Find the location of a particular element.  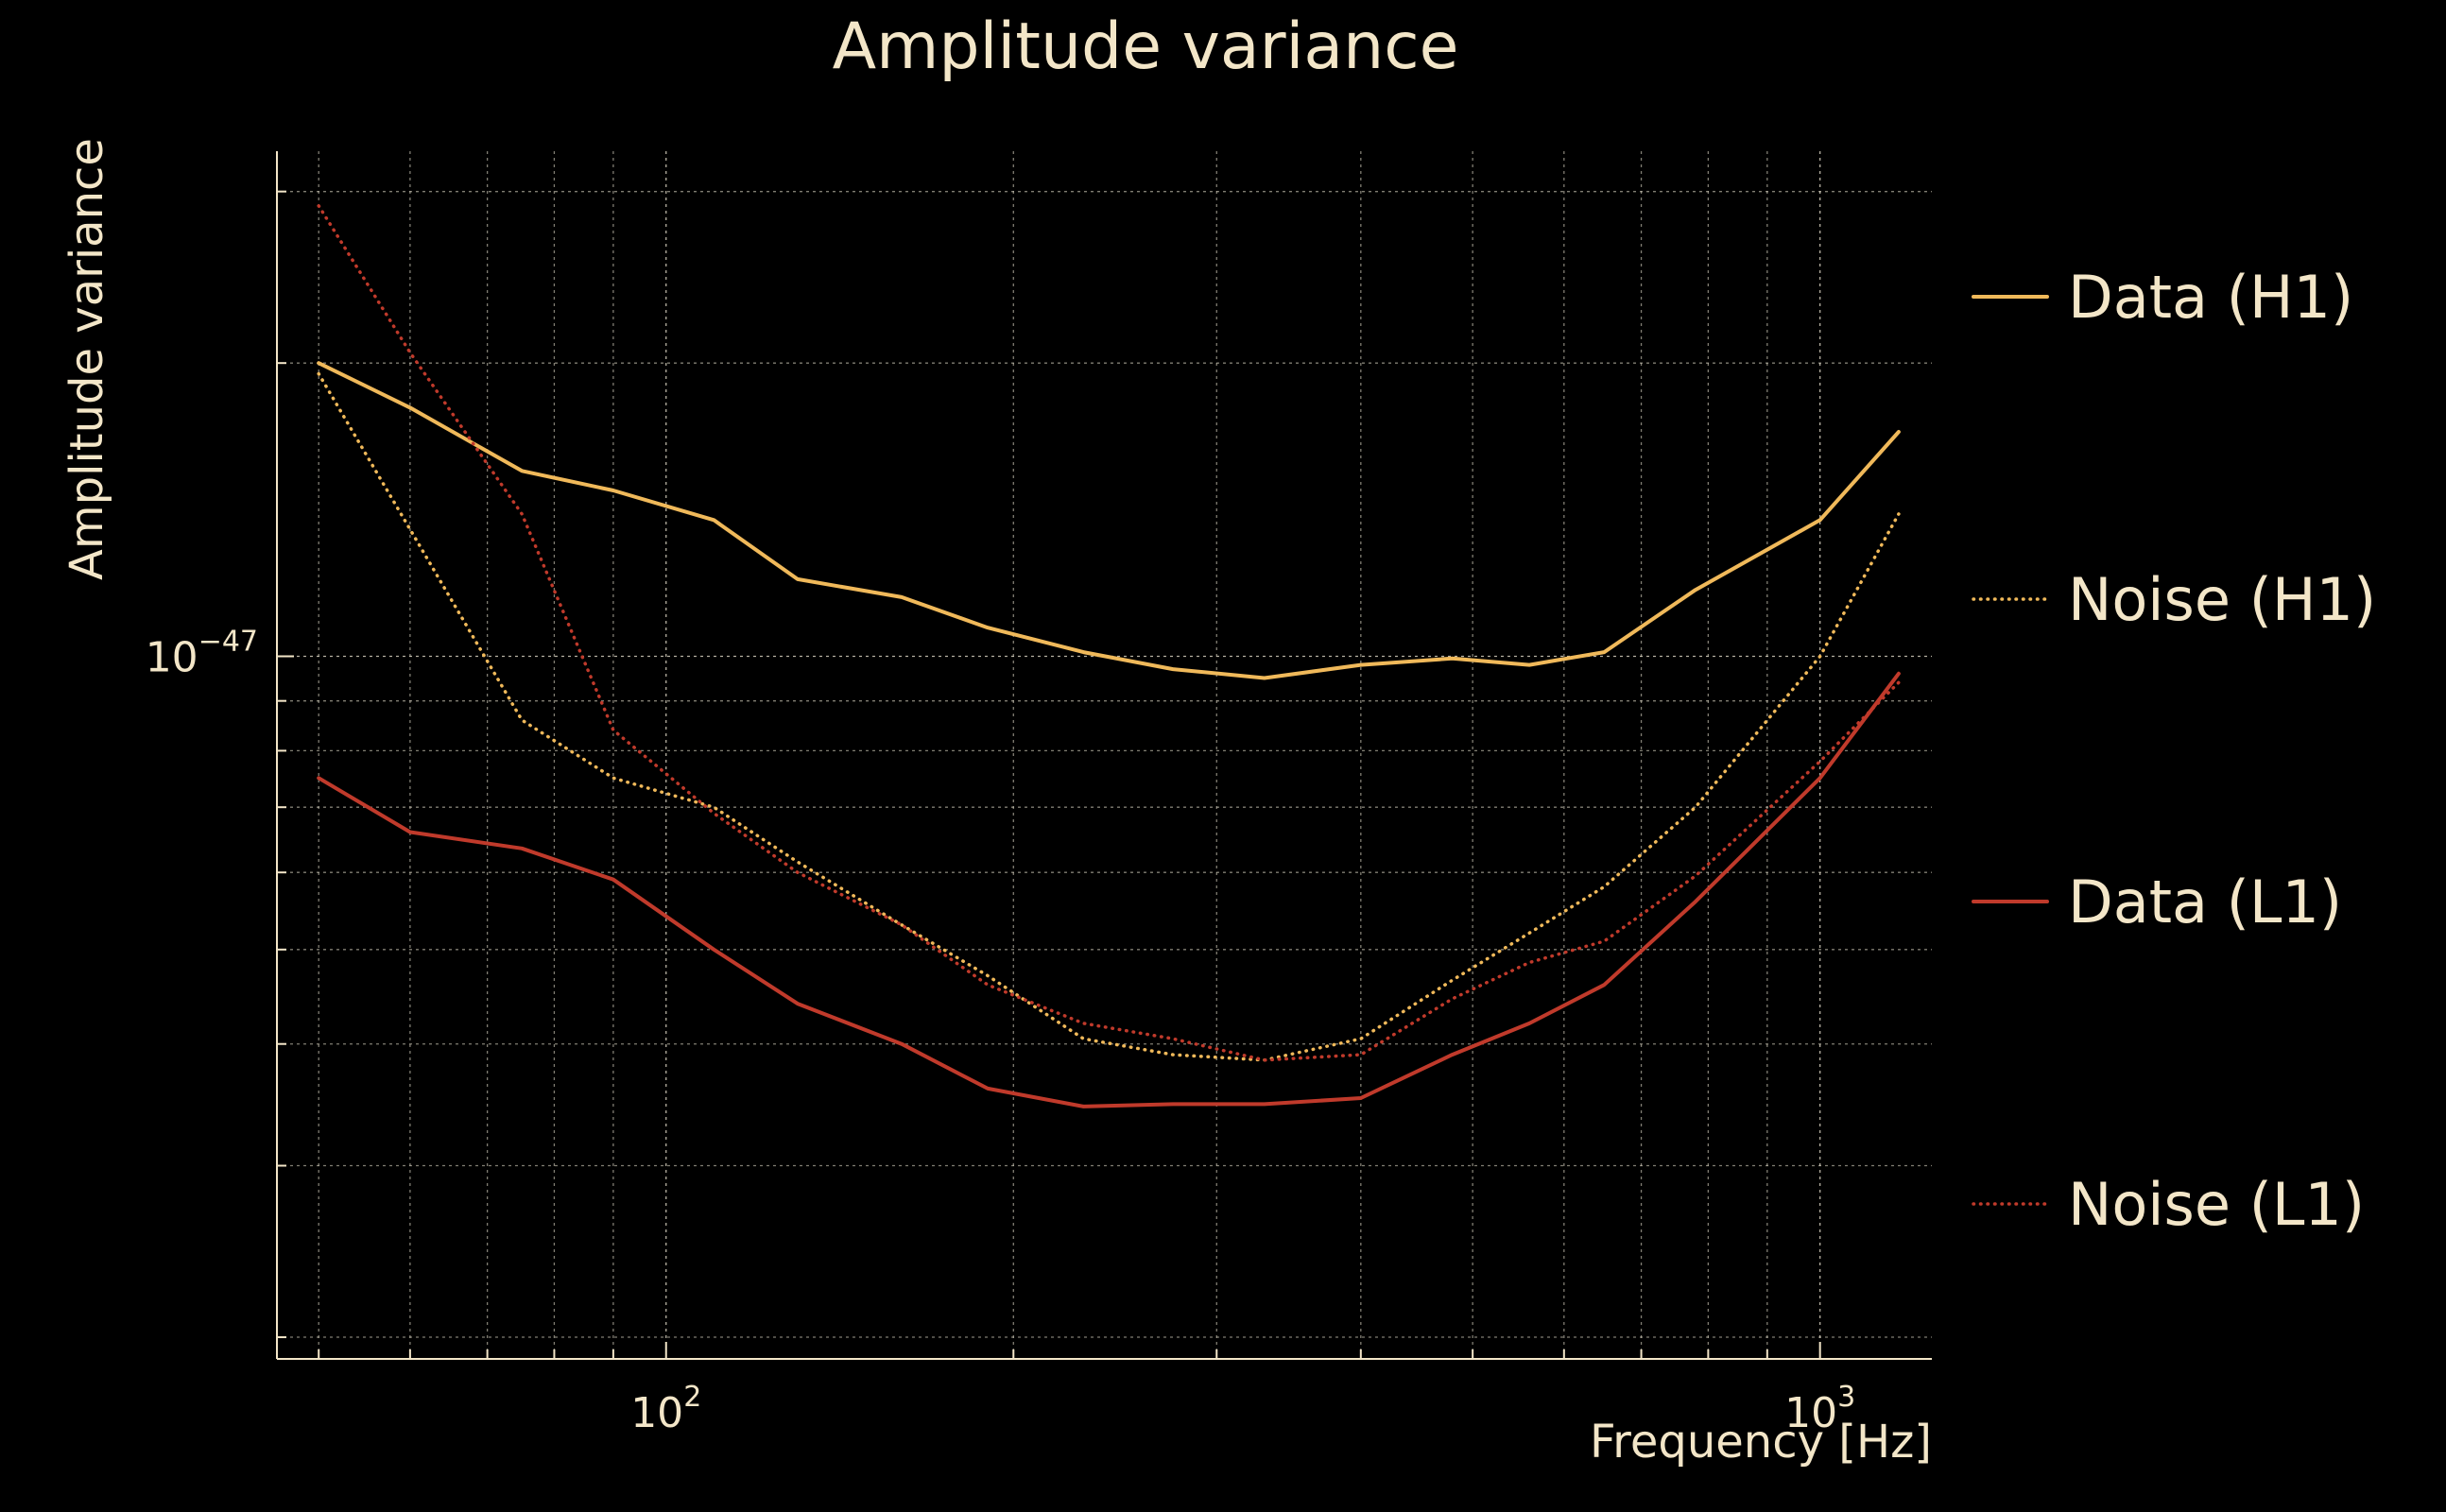

y-tick-label: 10−47 is located at coordinates (202, 654).